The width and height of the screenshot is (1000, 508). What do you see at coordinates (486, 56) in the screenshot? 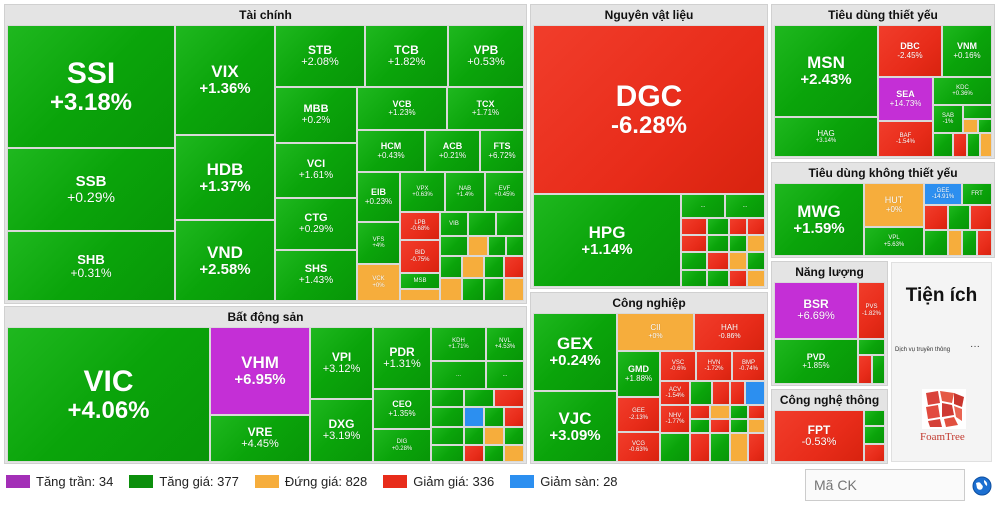
I see `tile-VPB: VPB +0.53%` at bounding box center [486, 56].